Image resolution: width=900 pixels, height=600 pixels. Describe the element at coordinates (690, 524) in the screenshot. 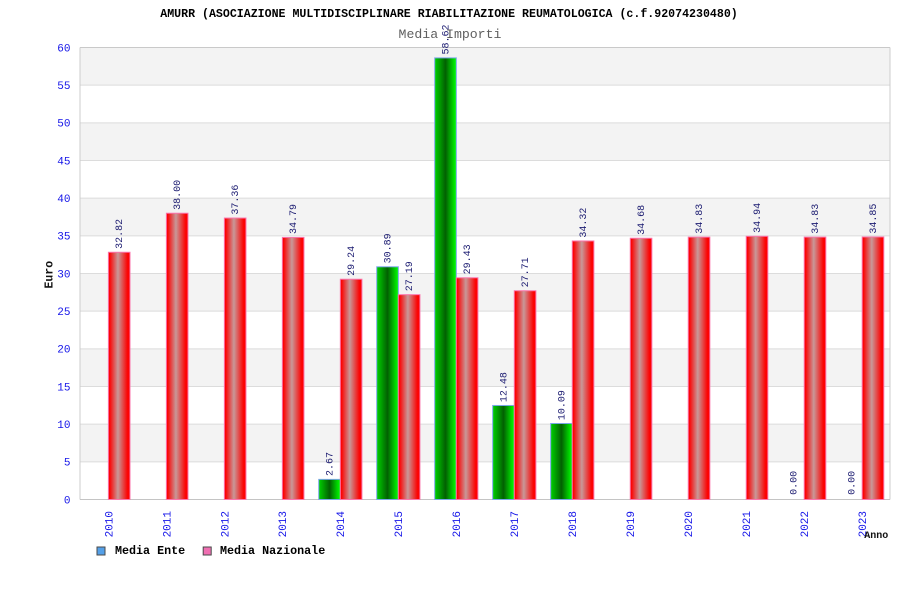

I see `svg-text: 2020` at that location.